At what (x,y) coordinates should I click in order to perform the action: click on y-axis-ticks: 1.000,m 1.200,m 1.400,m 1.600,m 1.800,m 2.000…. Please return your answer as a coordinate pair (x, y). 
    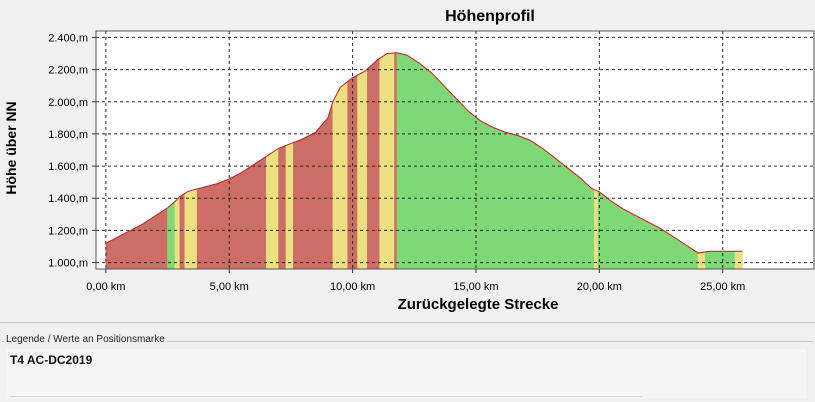
    Looking at the image, I should click on (72, 151).